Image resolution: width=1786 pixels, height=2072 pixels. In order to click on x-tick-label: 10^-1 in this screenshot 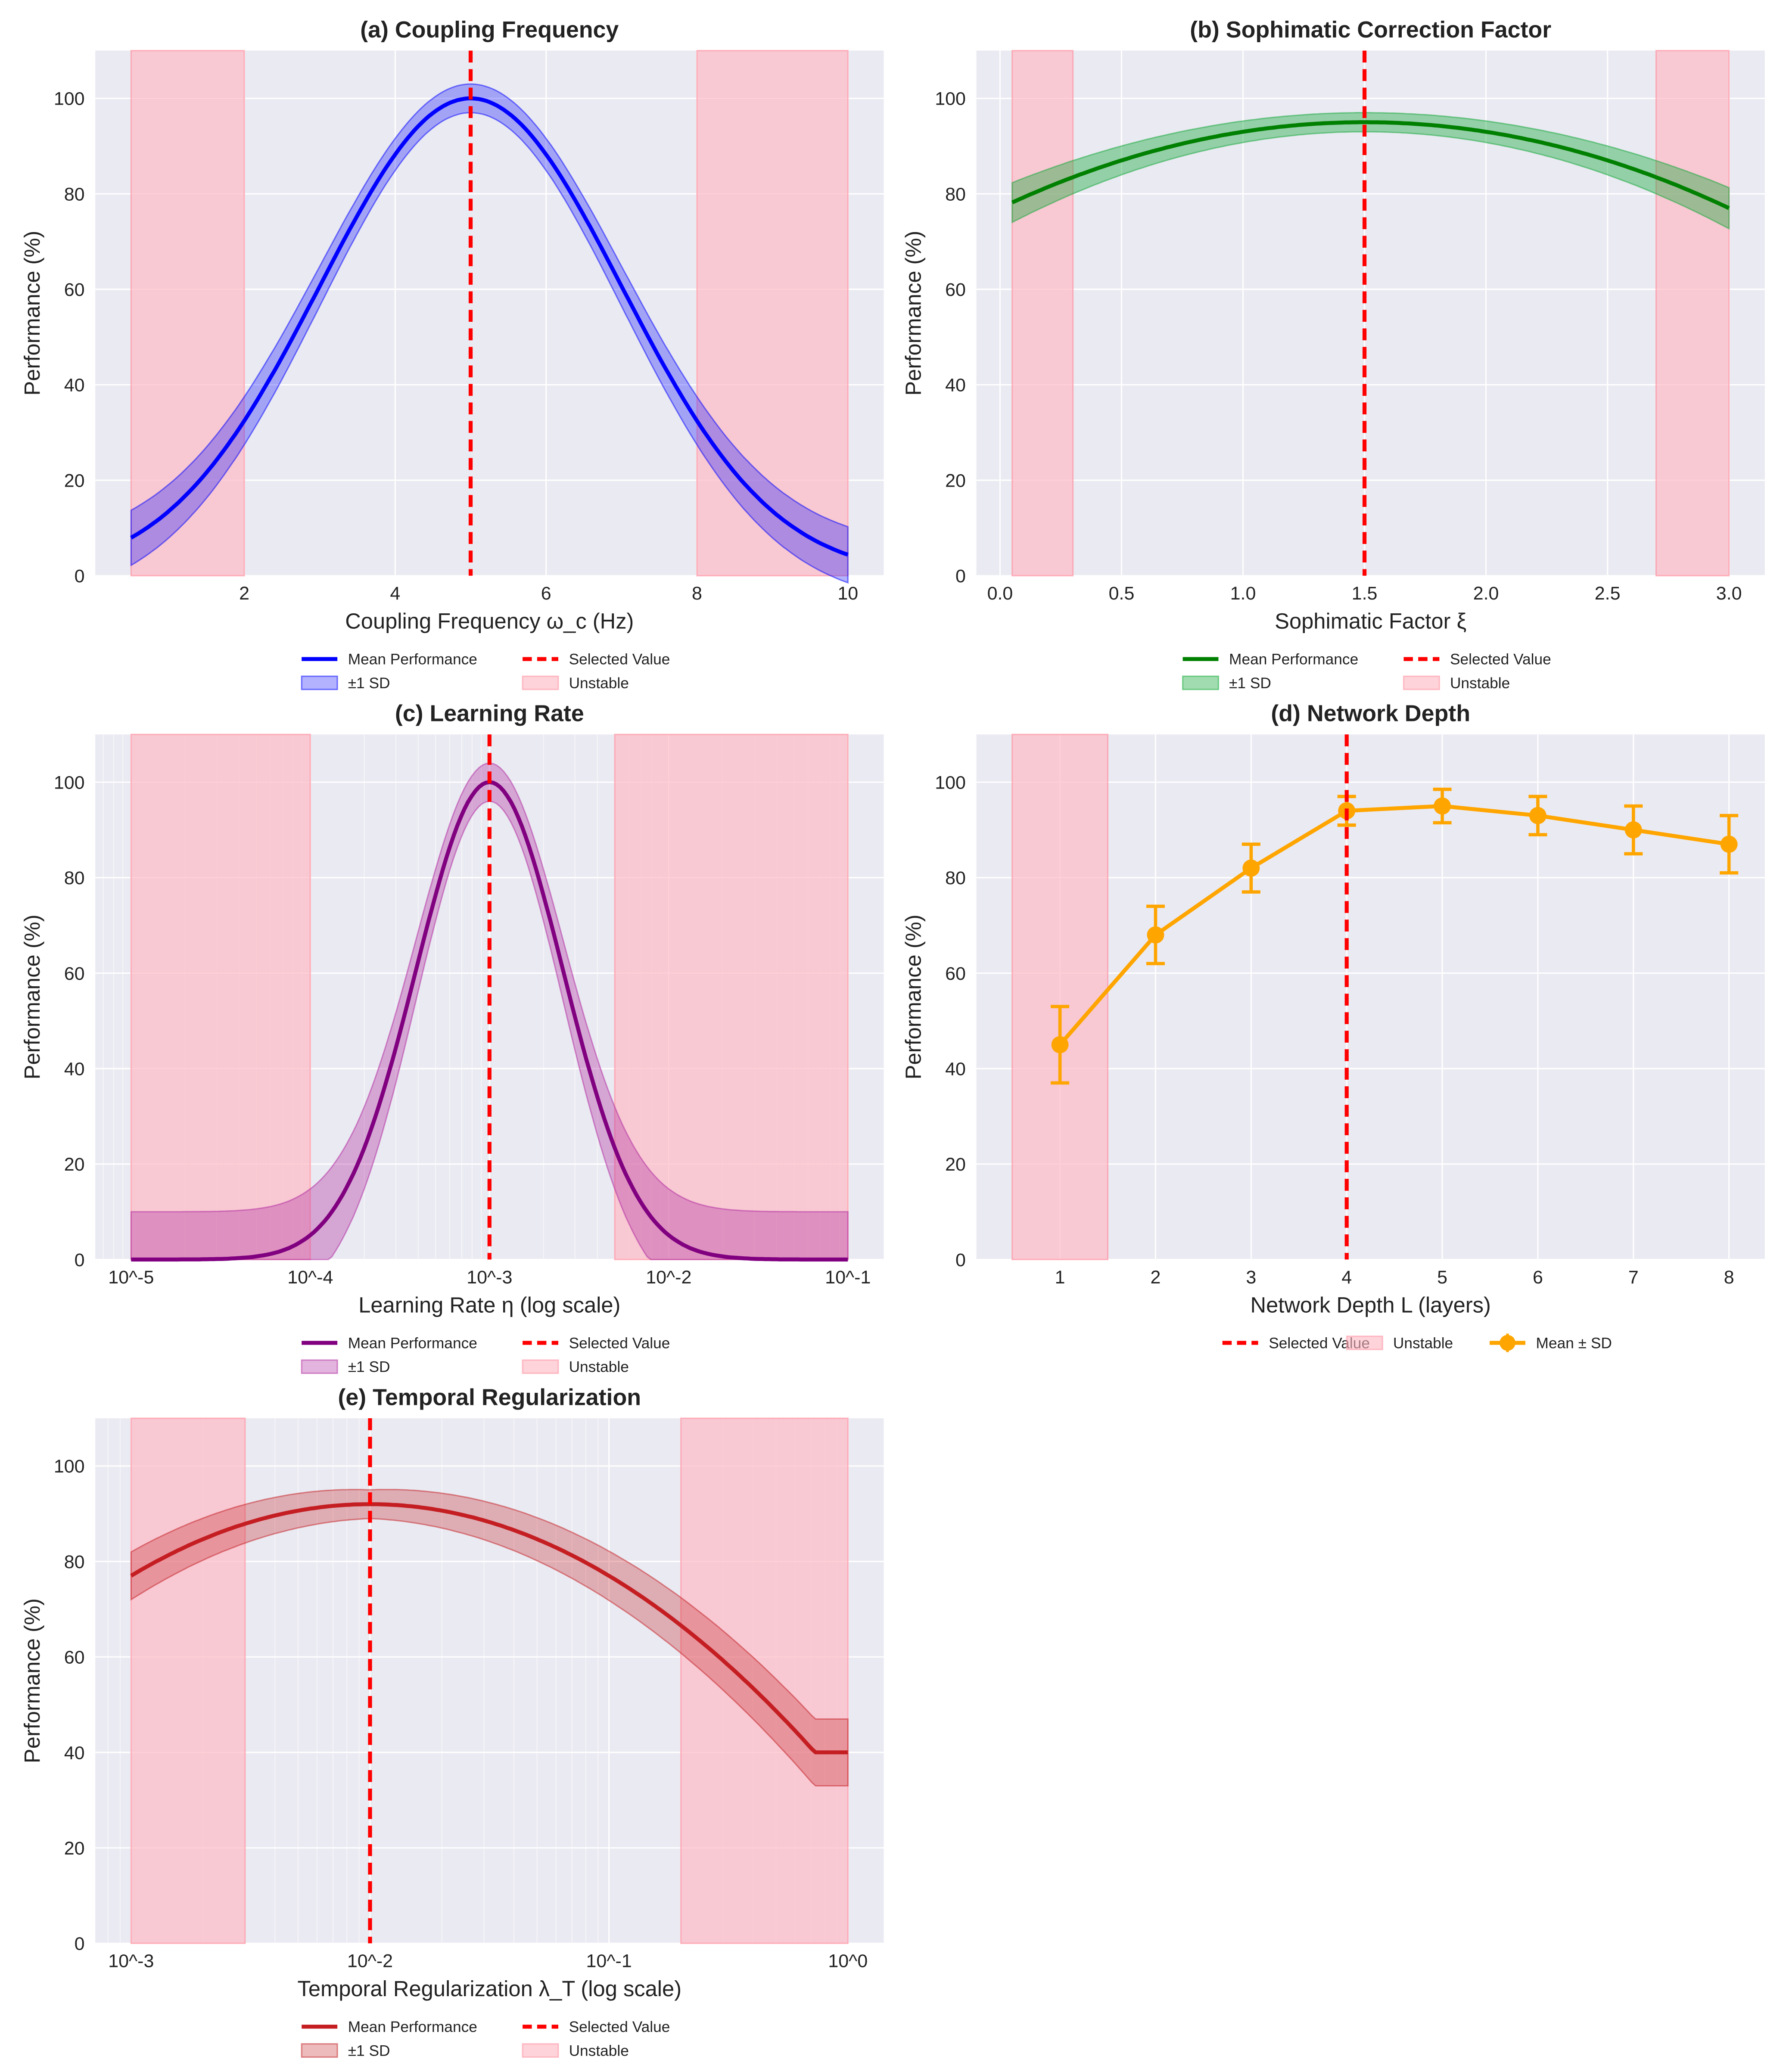, I will do `click(609, 1961)`.